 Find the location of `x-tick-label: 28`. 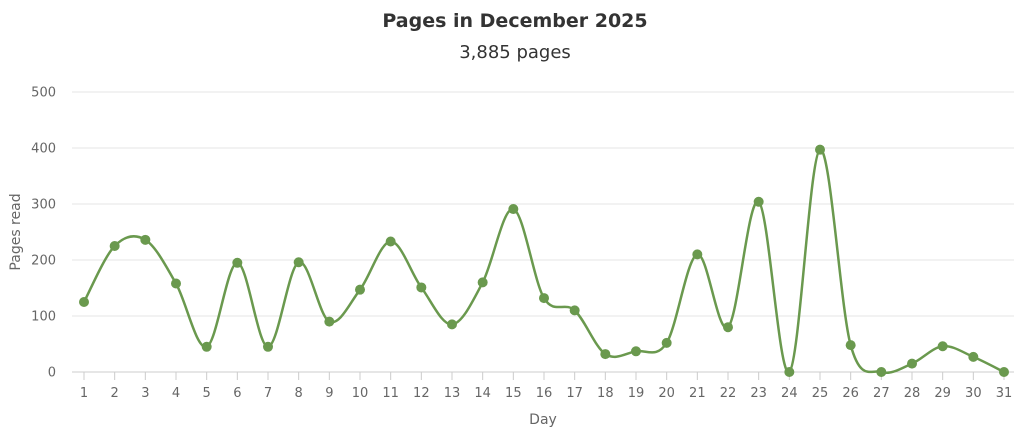

x-tick-label: 28 is located at coordinates (912, 393).